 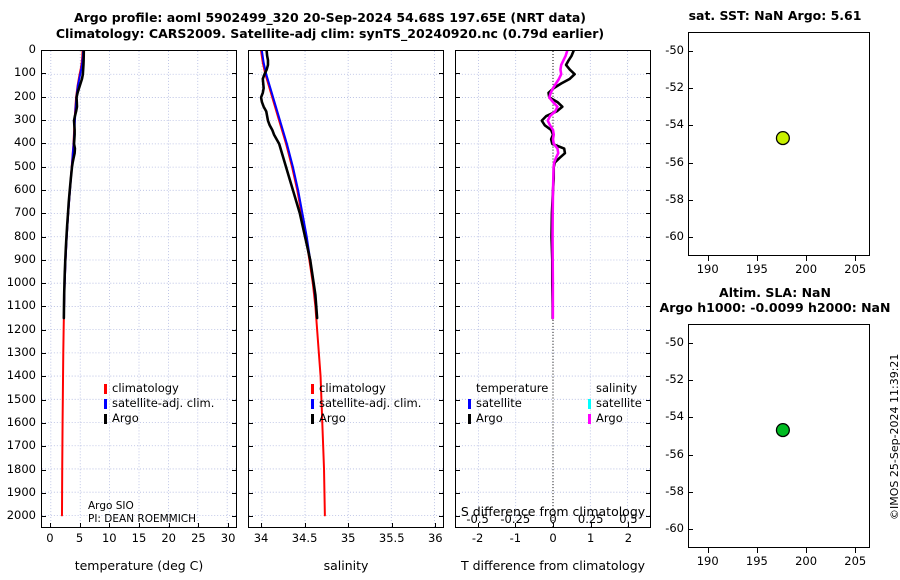 What do you see at coordinates (21, 398) in the screenshot?
I see `depth-tick-label: 1500` at bounding box center [21, 398].